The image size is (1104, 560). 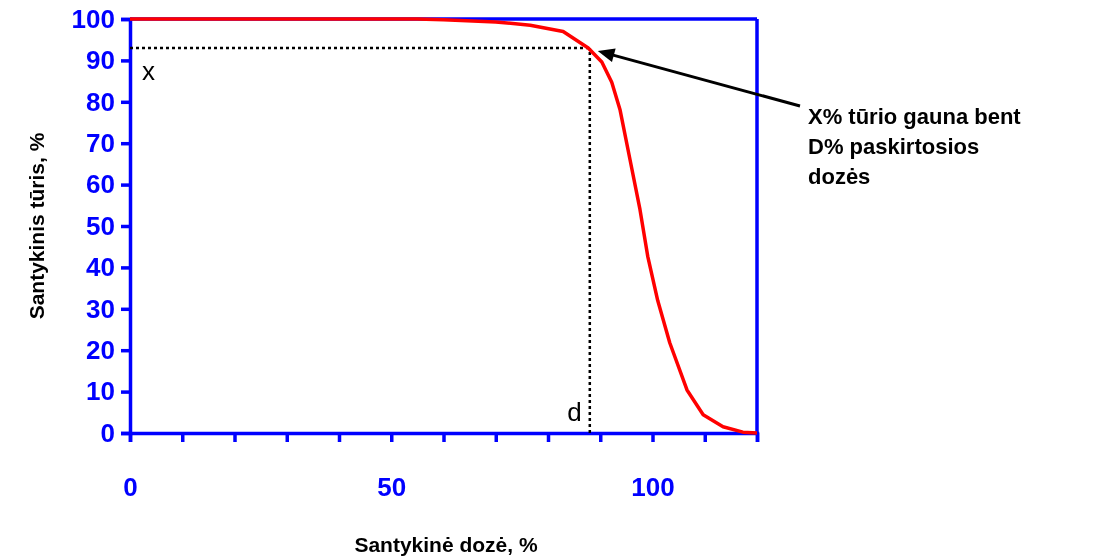 I want to click on y-tick-label: 90, so click(x=100, y=60).